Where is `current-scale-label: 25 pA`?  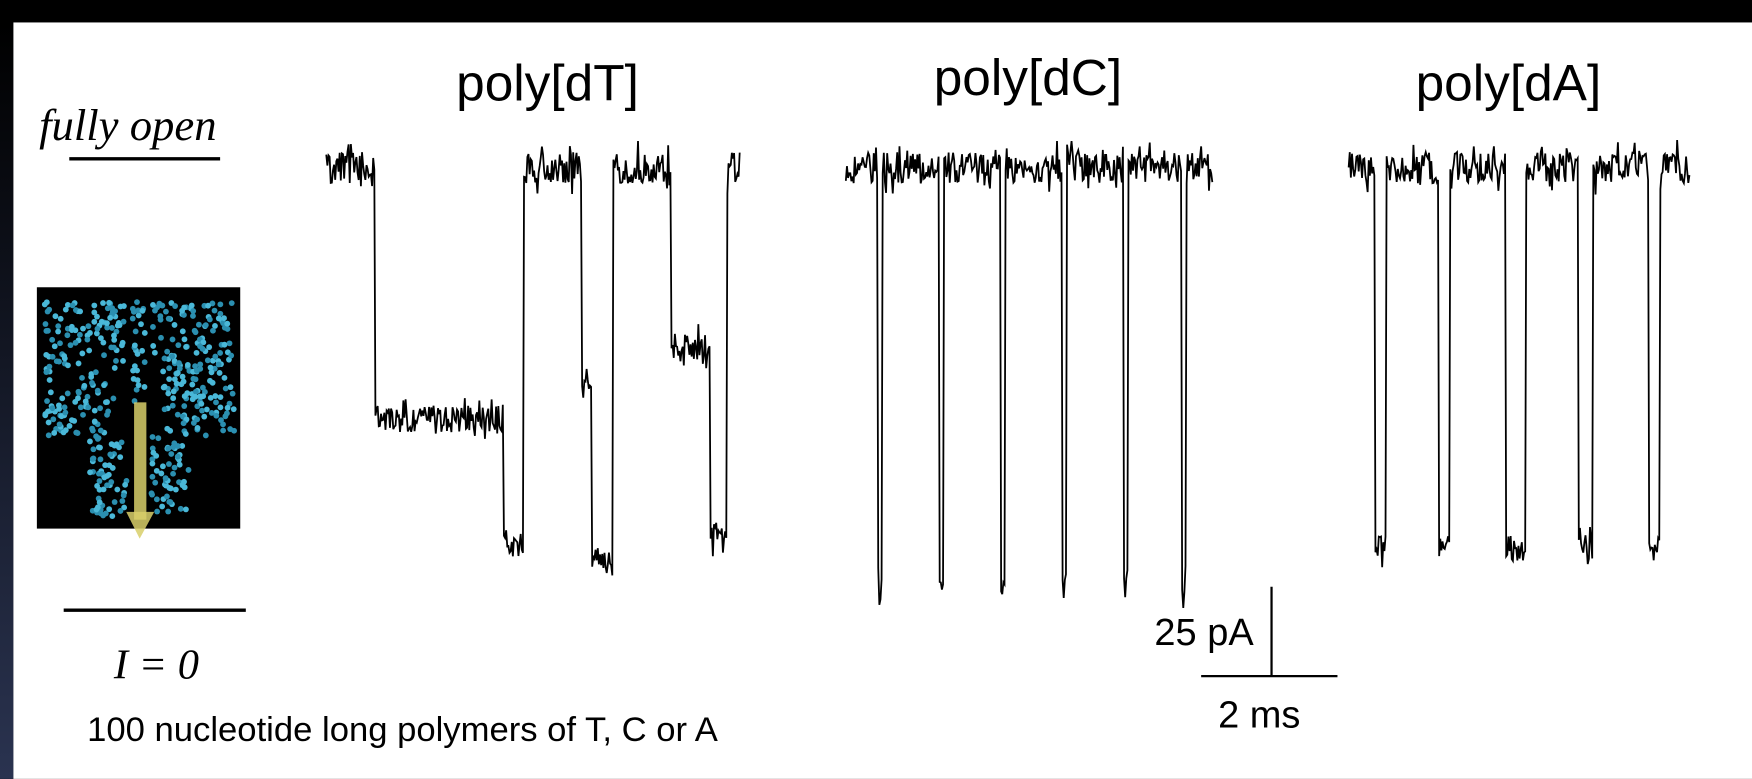
current-scale-label: 25 pA is located at coordinates (1204, 633).